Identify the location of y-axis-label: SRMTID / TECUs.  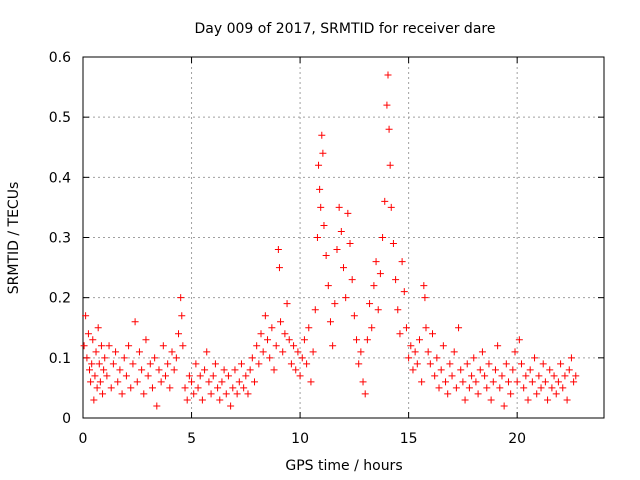
(14, 238).